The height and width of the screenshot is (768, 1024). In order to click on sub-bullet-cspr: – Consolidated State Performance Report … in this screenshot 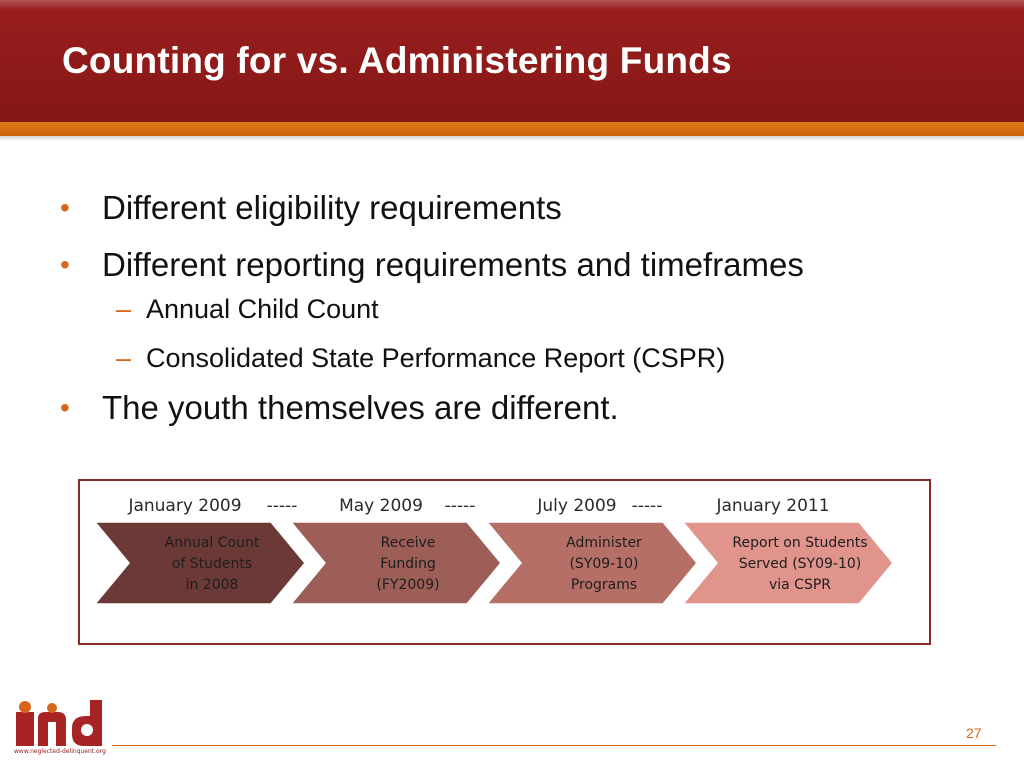, I will do `click(535, 358)`.